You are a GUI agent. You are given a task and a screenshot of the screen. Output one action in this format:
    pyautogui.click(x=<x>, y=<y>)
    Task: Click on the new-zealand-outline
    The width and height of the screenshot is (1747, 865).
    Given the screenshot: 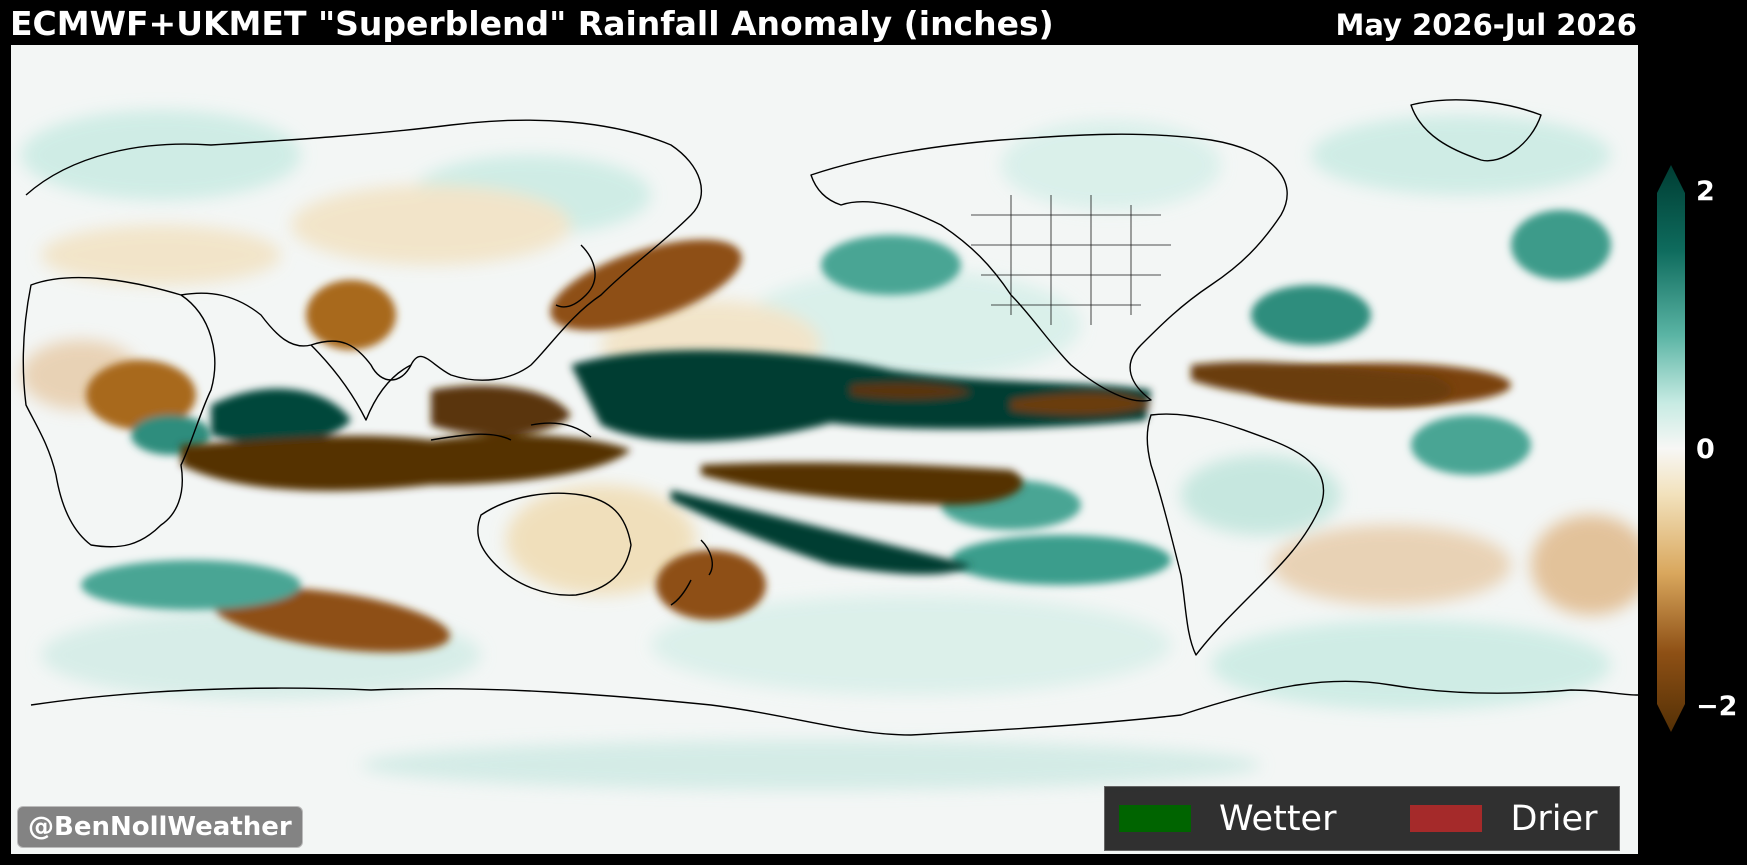 What is the action you would take?
    pyautogui.click(x=691, y=572)
    